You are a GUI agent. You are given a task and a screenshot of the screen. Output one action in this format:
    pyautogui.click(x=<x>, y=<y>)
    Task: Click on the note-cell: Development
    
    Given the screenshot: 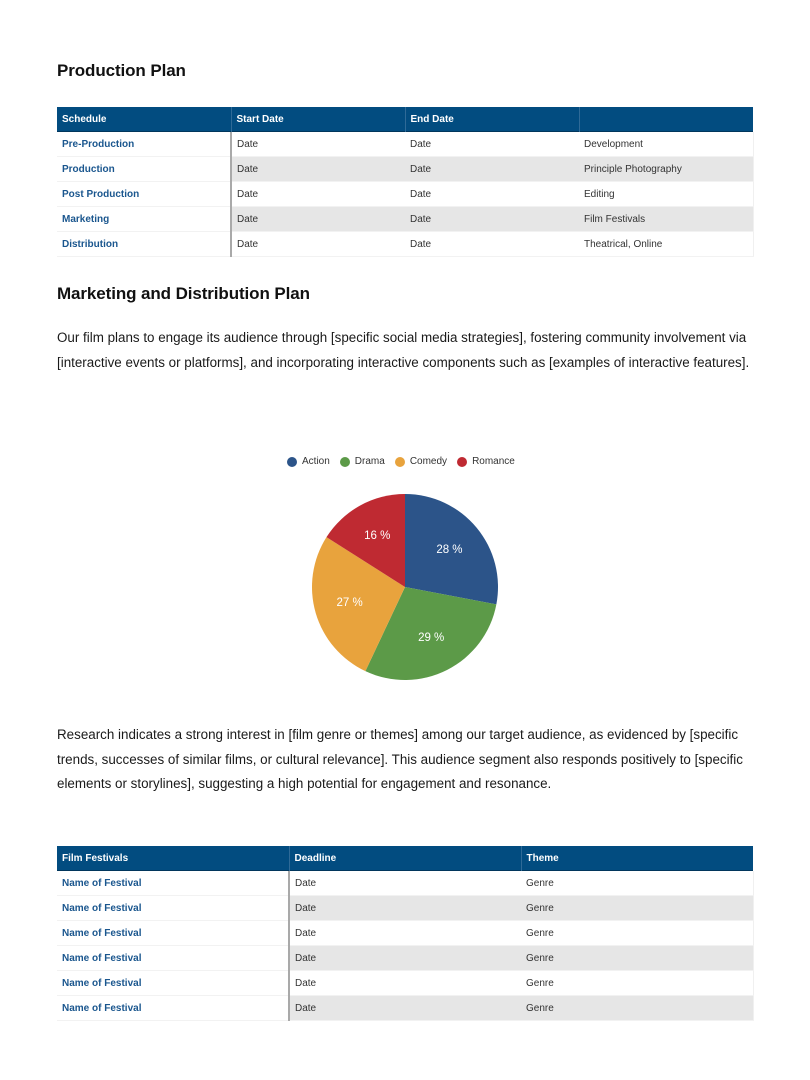 What is the action you would take?
    pyautogui.click(x=666, y=144)
    